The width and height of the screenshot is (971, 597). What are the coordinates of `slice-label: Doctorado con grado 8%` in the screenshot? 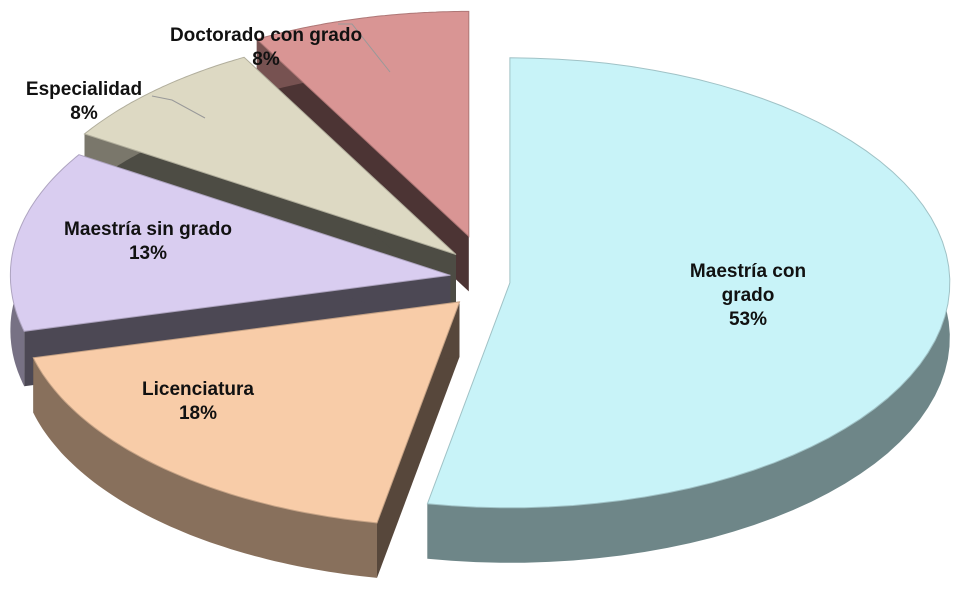 It's located at (266, 48).